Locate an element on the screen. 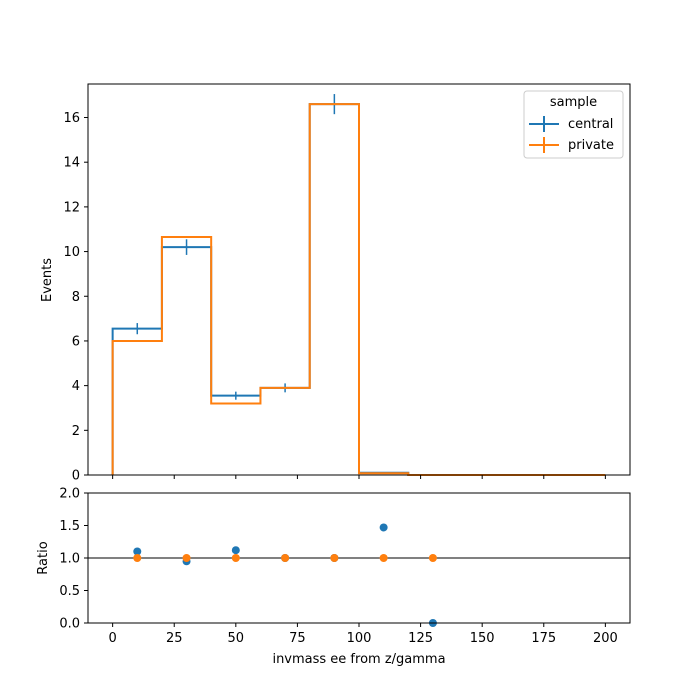  legend-entry-central: central is located at coordinates (571, 124).